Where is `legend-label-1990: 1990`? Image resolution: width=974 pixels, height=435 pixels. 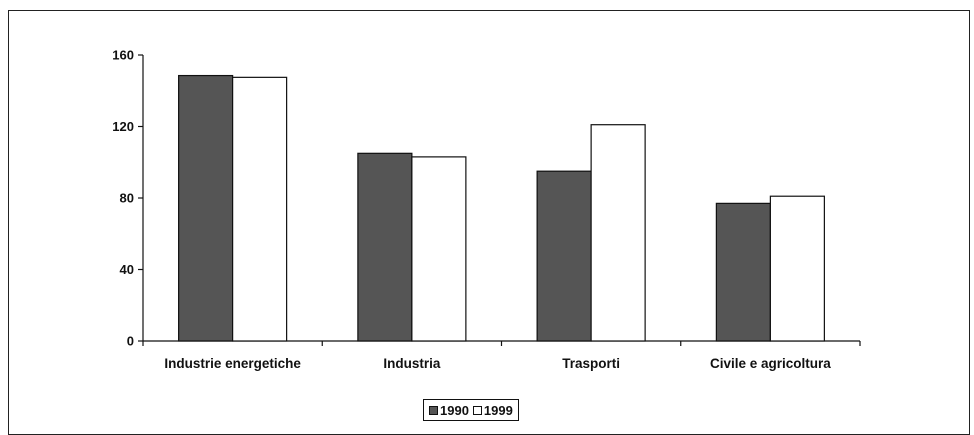
legend-label-1990: 1990 is located at coordinates (454, 410).